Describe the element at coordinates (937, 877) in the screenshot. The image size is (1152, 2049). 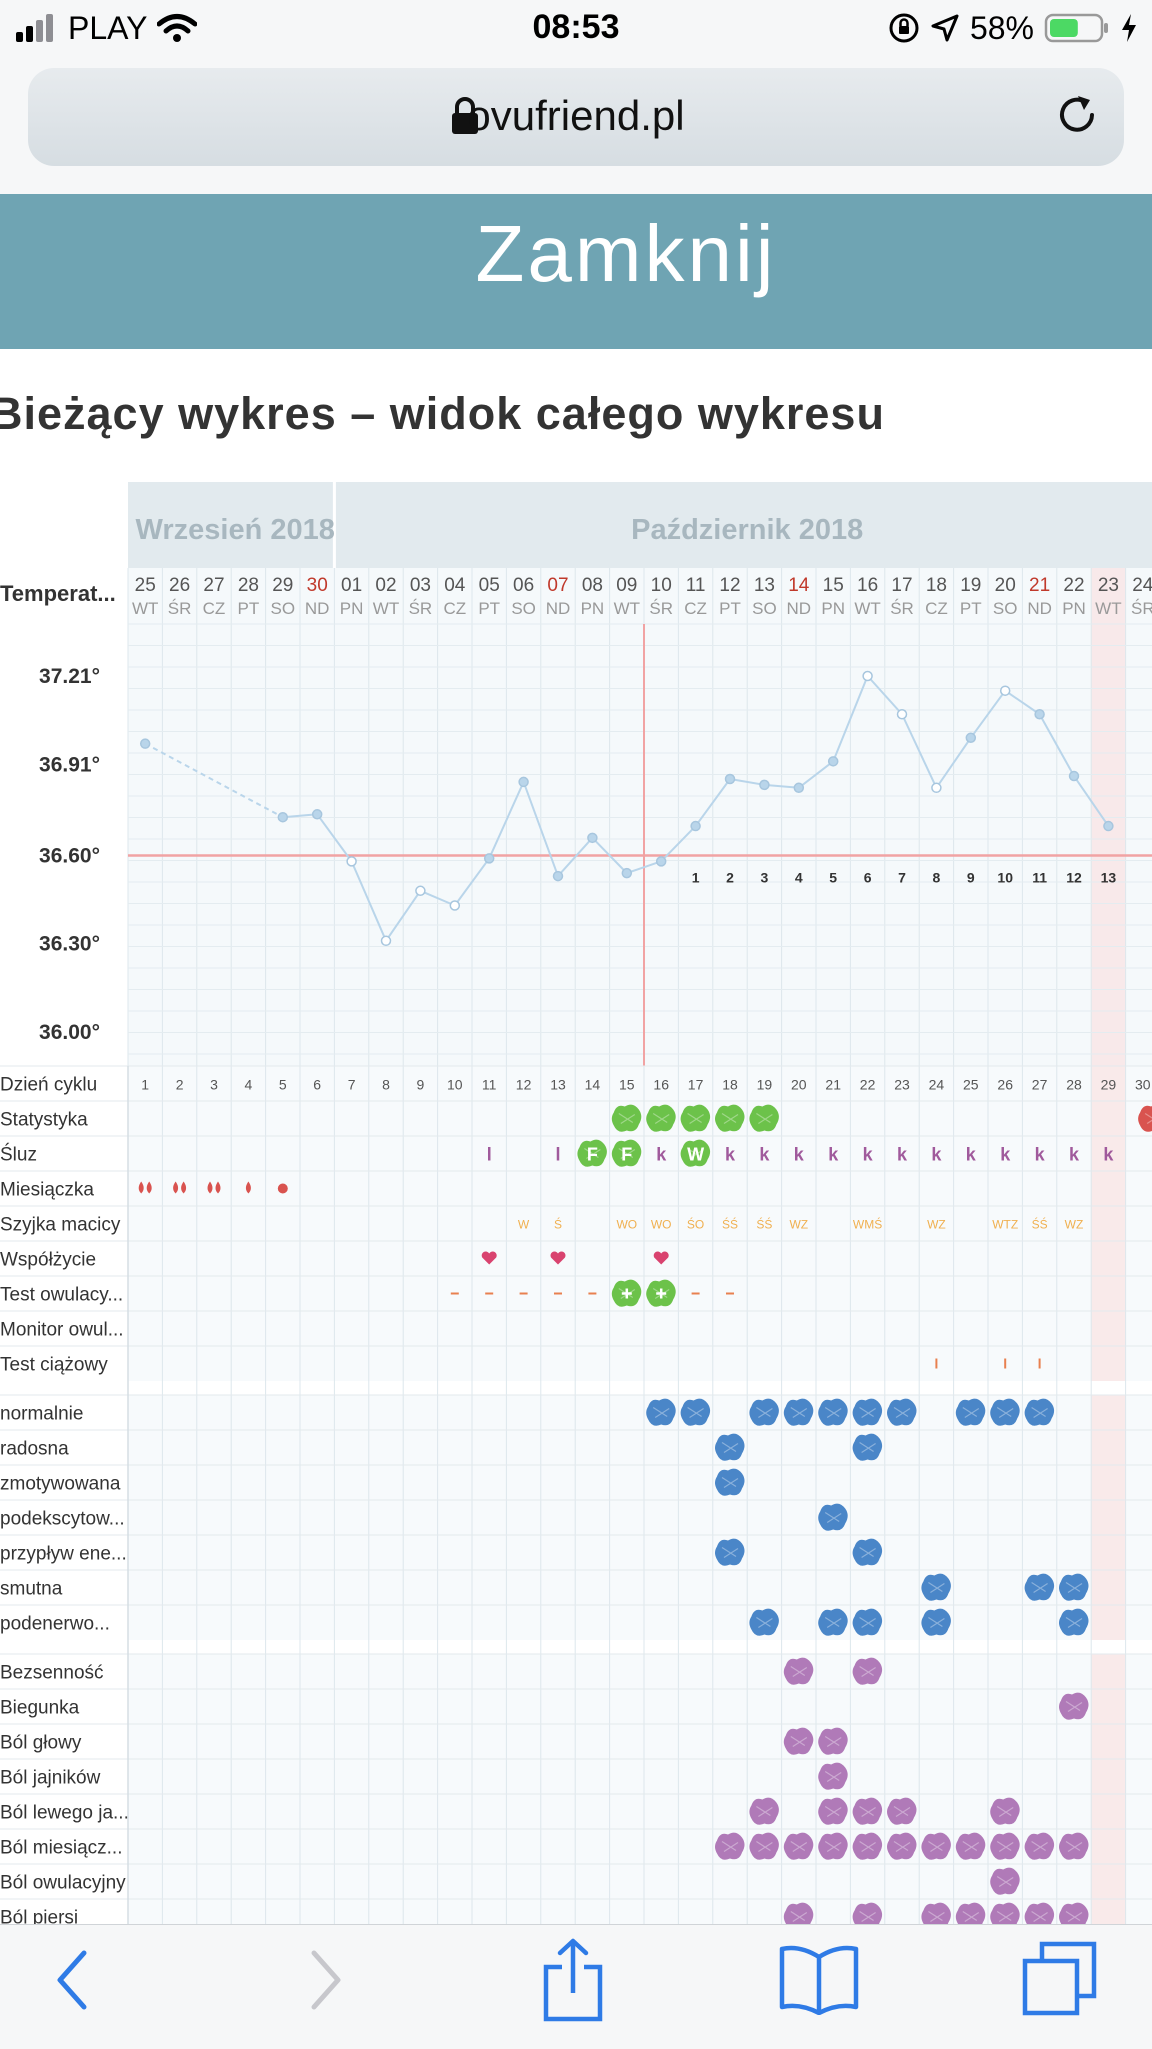
I see `post-ovulation-day-number: 8` at that location.